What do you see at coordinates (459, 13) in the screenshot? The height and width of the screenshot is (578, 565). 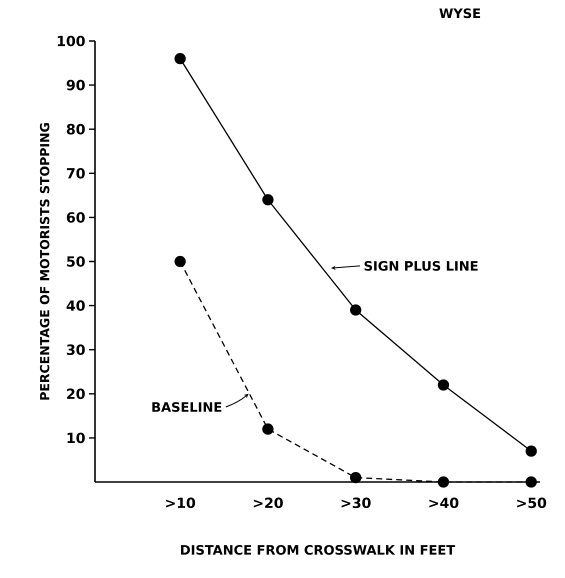 I see `chart-title: WYSE` at bounding box center [459, 13].